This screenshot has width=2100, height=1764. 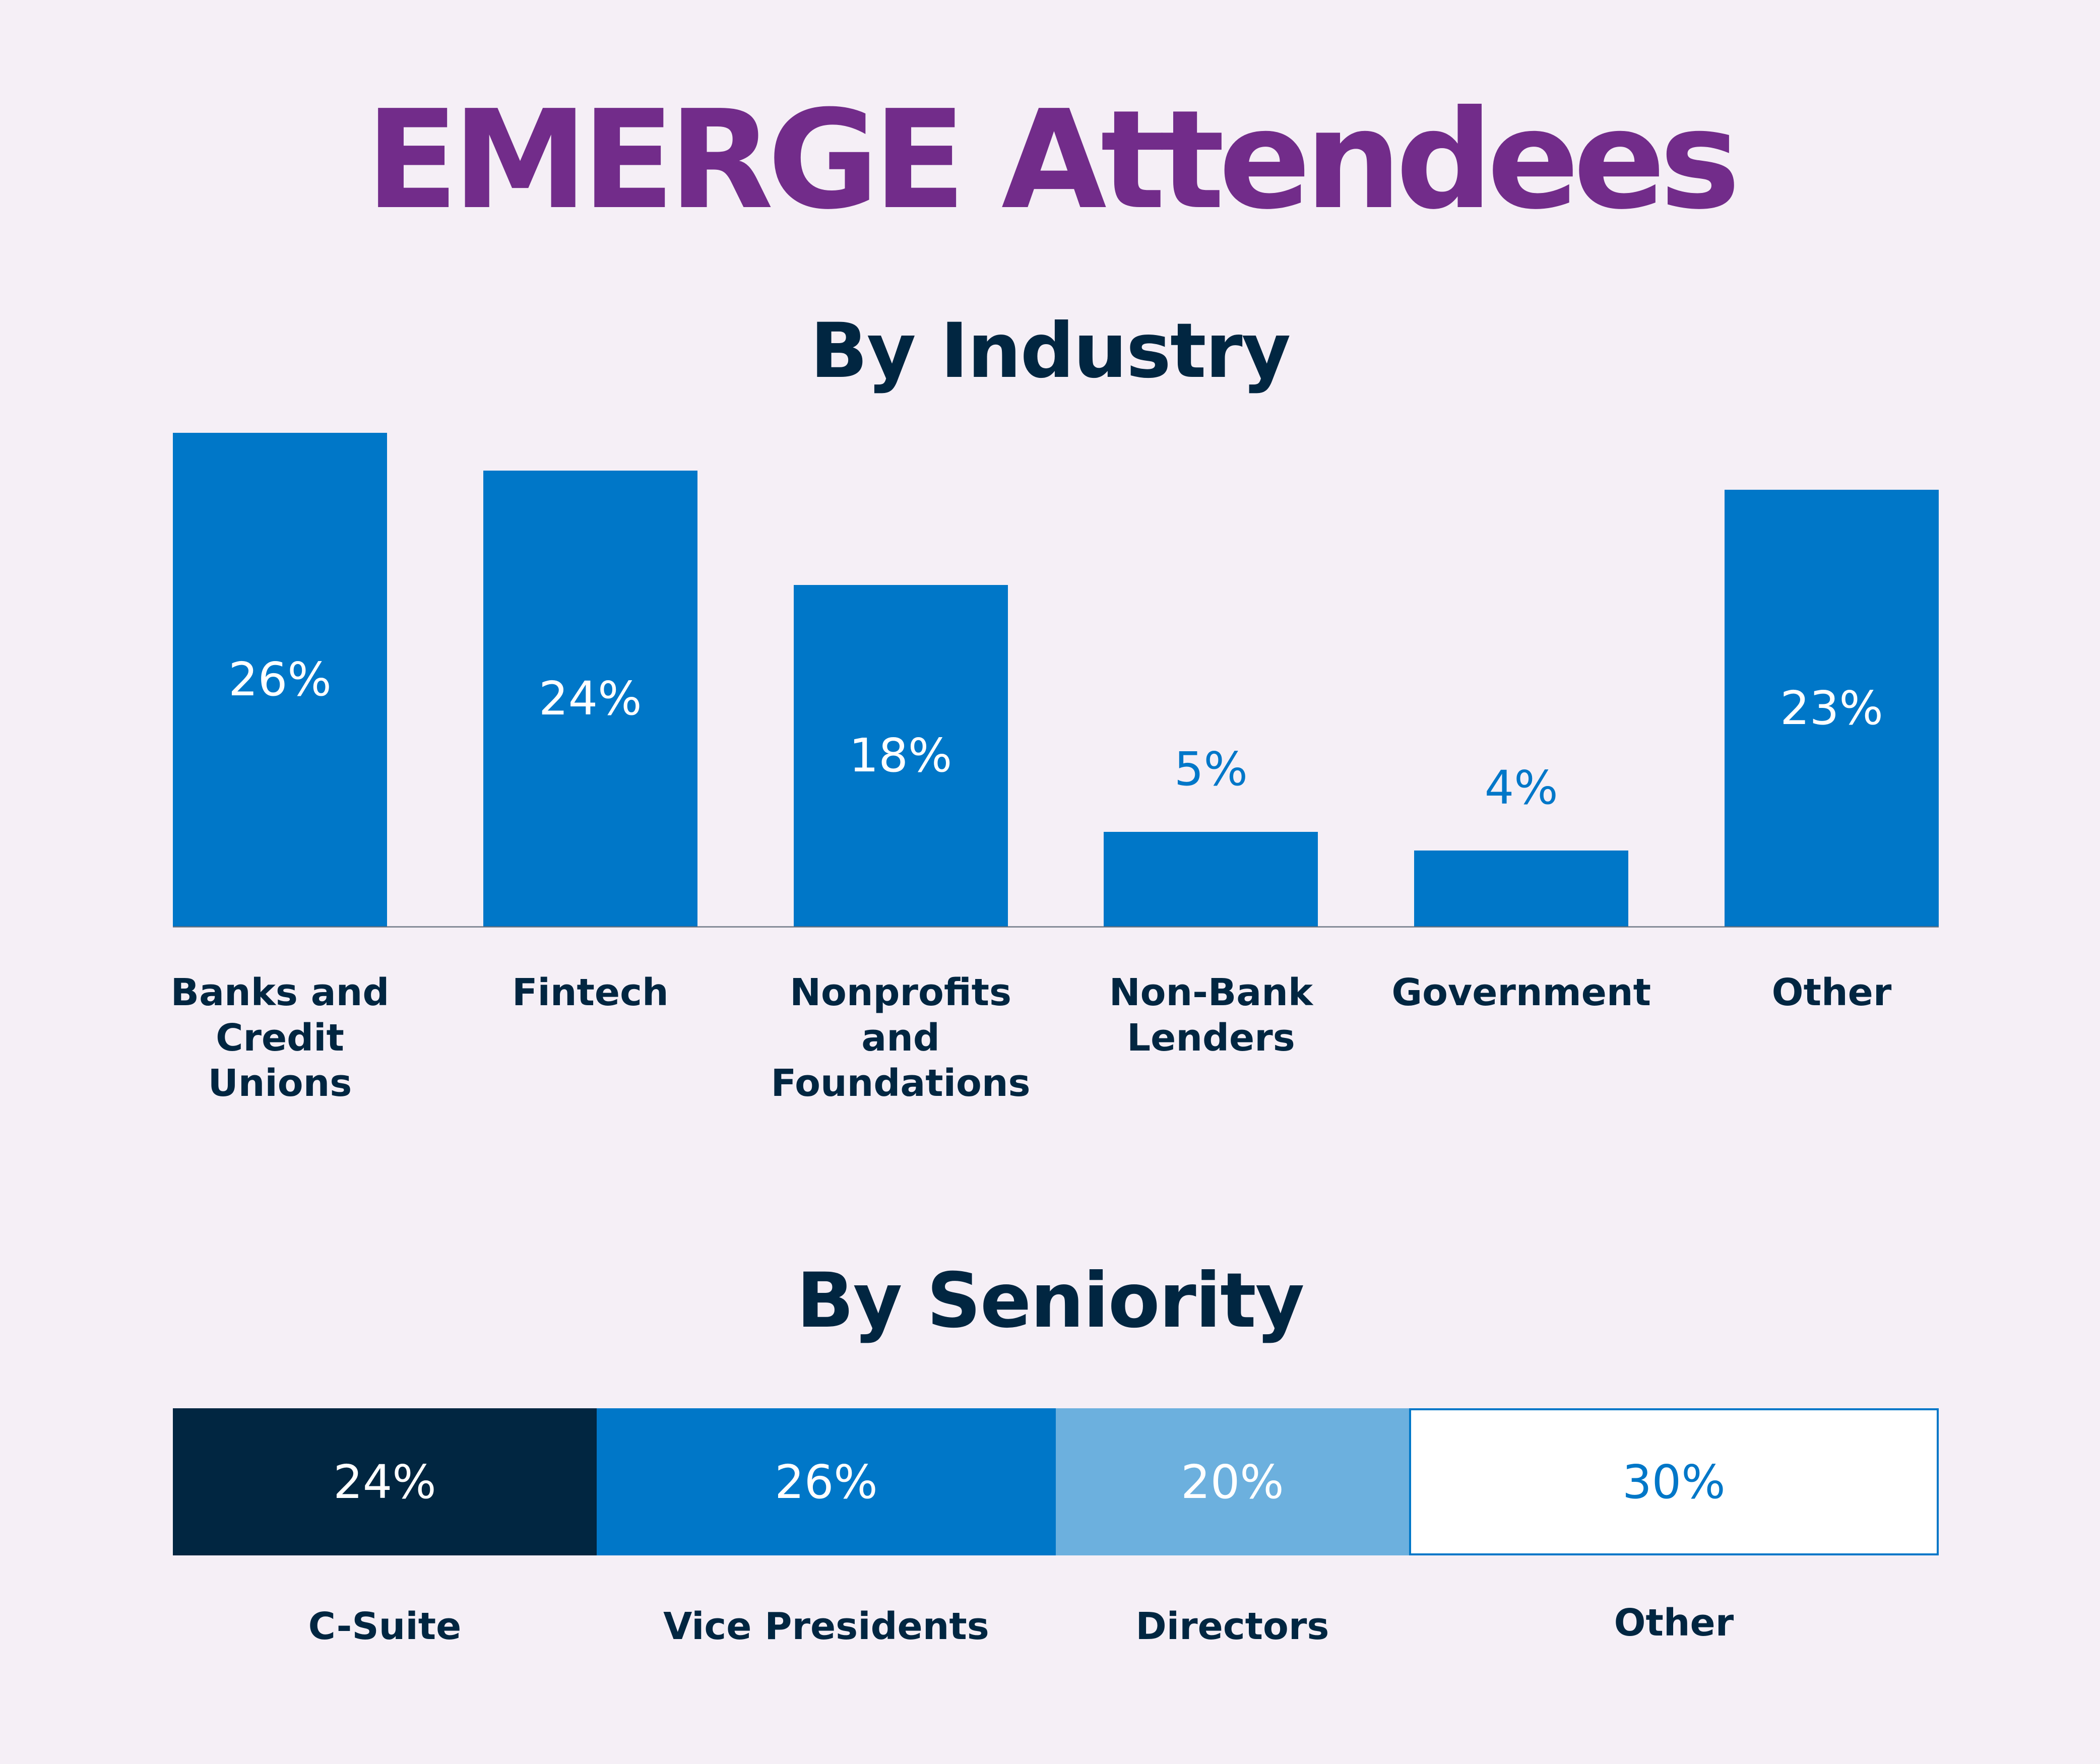 I want to click on industry-chart-title: By Industry, so click(x=1050, y=351).